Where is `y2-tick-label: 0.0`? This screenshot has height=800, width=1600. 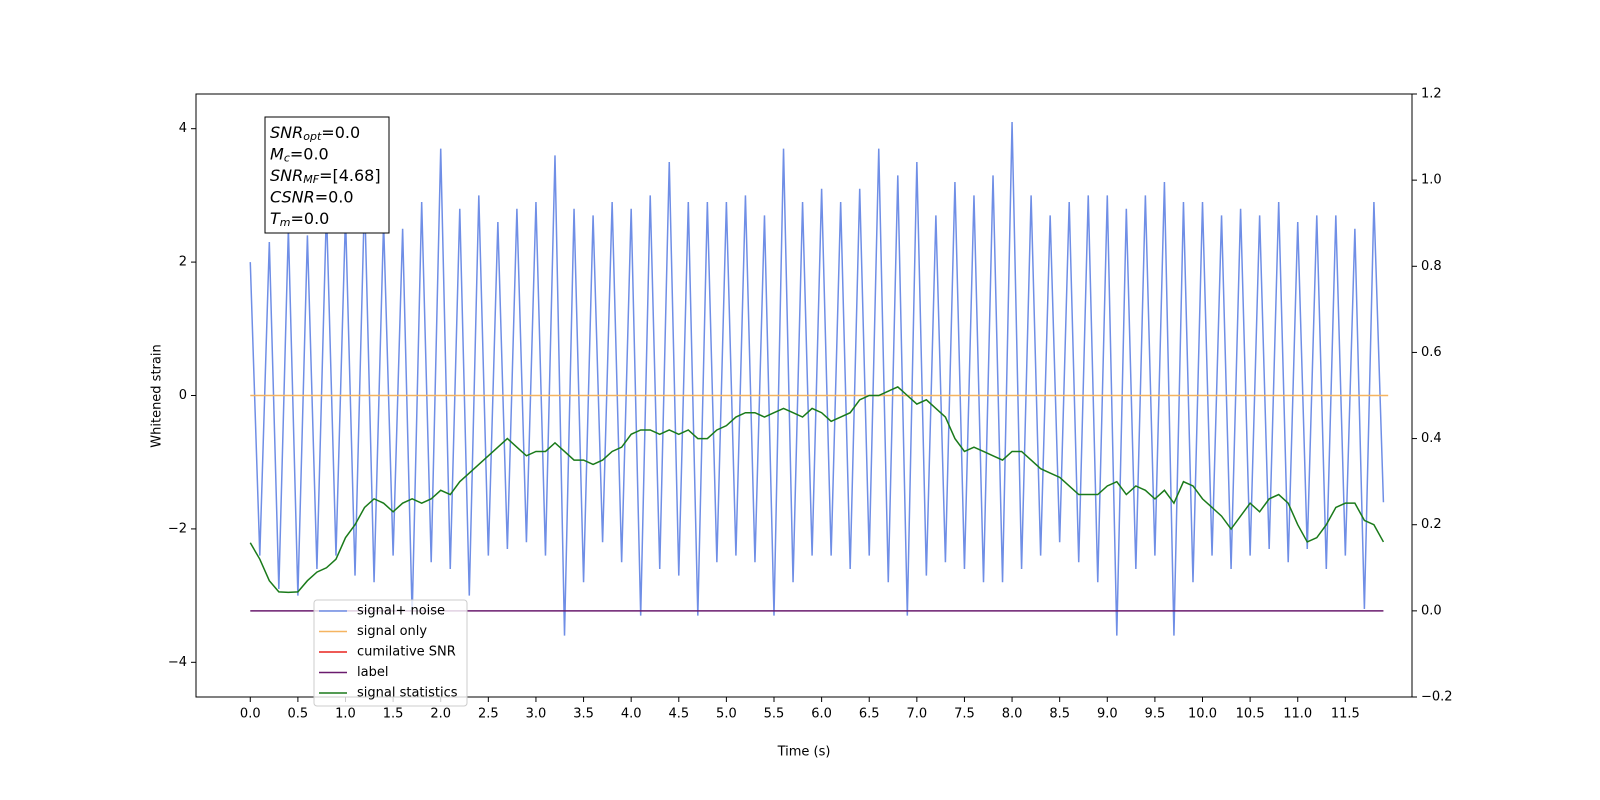
y2-tick-label: 0.0 is located at coordinates (1431, 610).